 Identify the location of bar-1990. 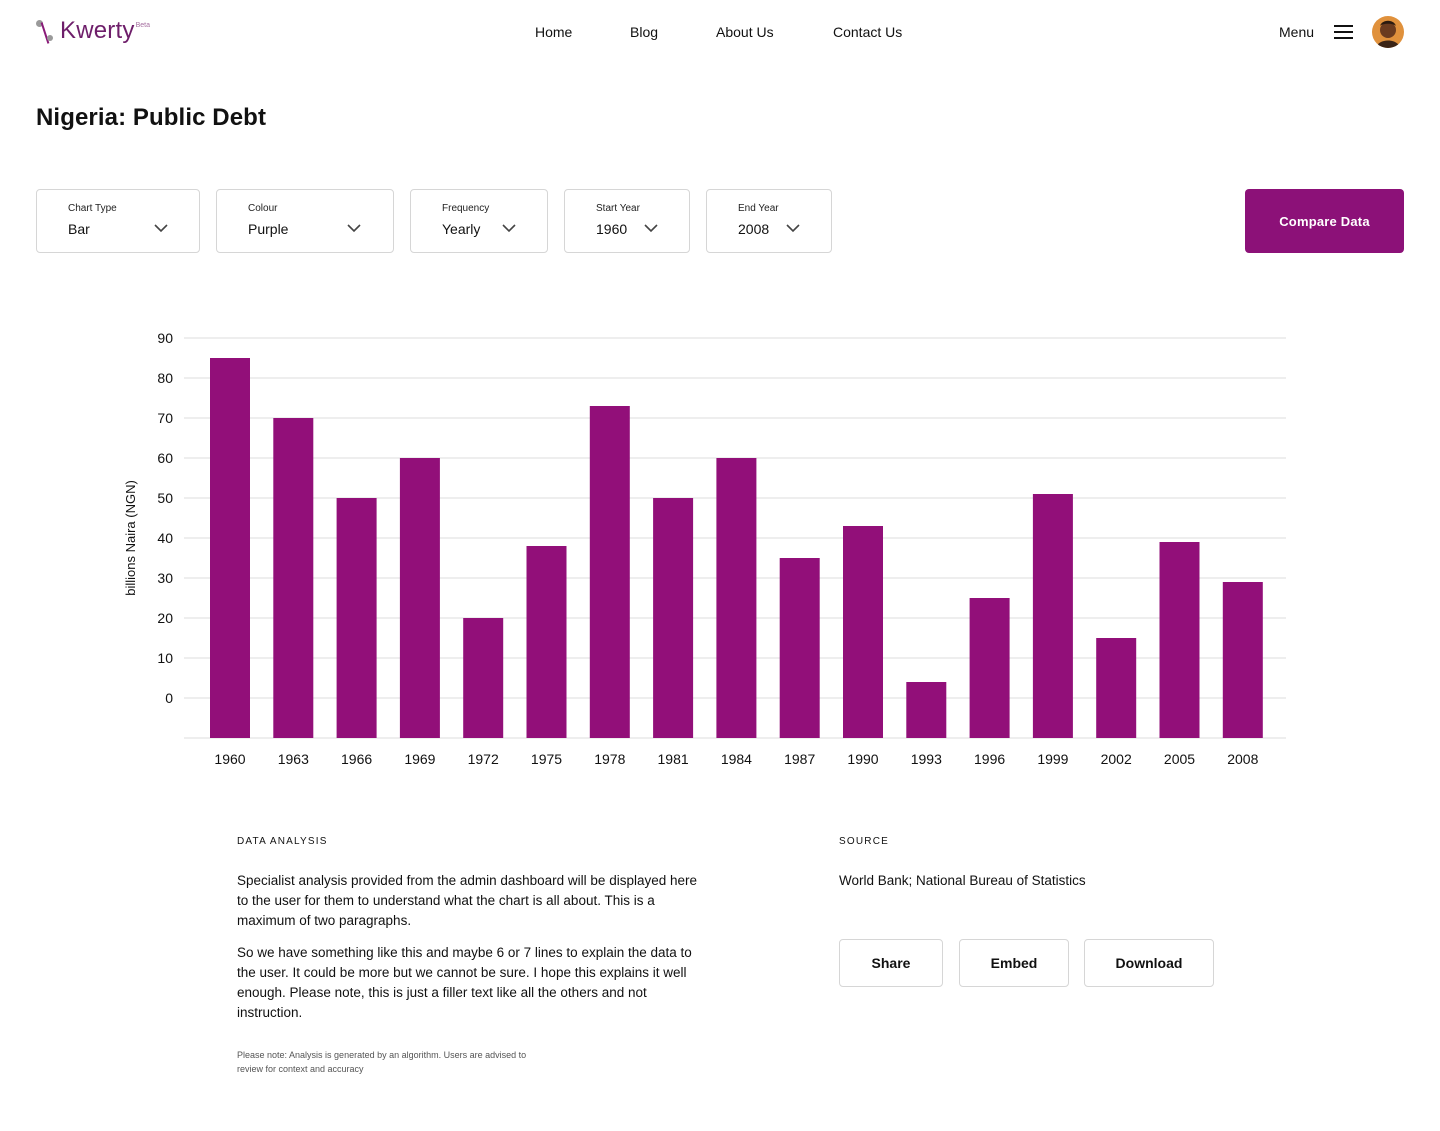
(863, 632).